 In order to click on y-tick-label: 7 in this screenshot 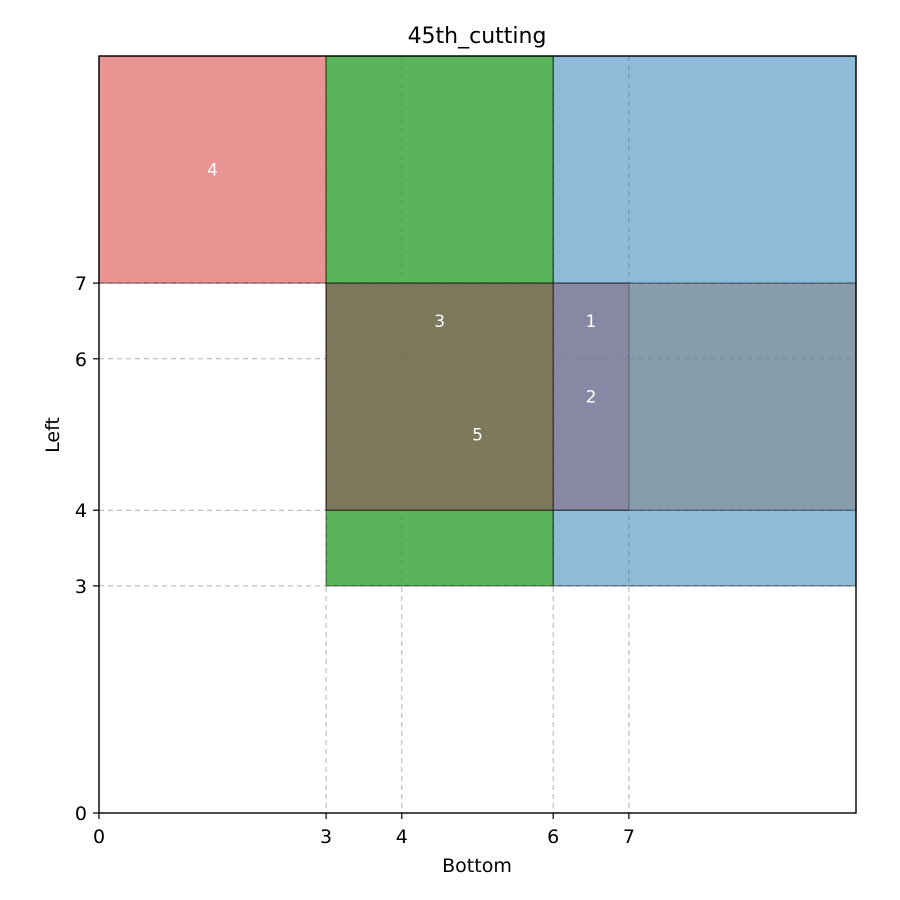, I will do `click(81, 284)`.